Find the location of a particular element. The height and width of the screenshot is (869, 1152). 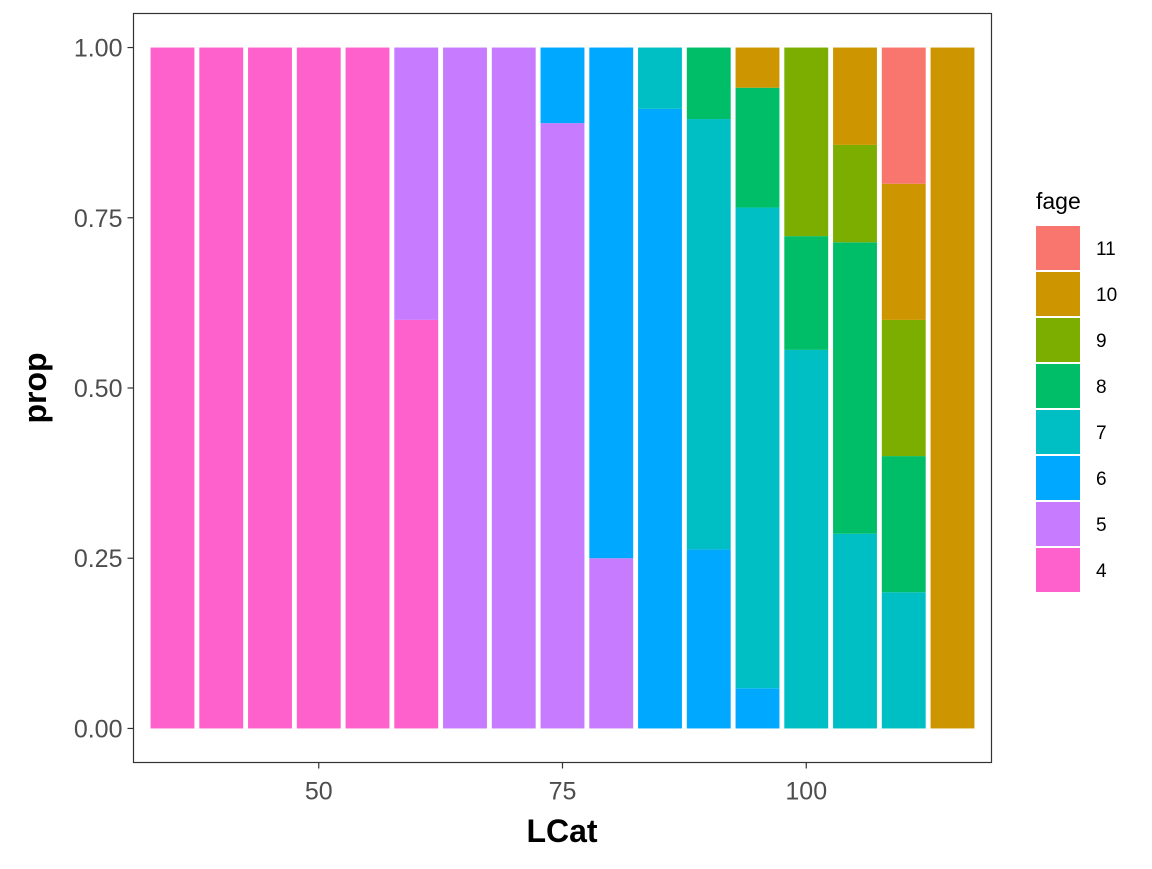

legend-label: 6 is located at coordinates (1101, 479).